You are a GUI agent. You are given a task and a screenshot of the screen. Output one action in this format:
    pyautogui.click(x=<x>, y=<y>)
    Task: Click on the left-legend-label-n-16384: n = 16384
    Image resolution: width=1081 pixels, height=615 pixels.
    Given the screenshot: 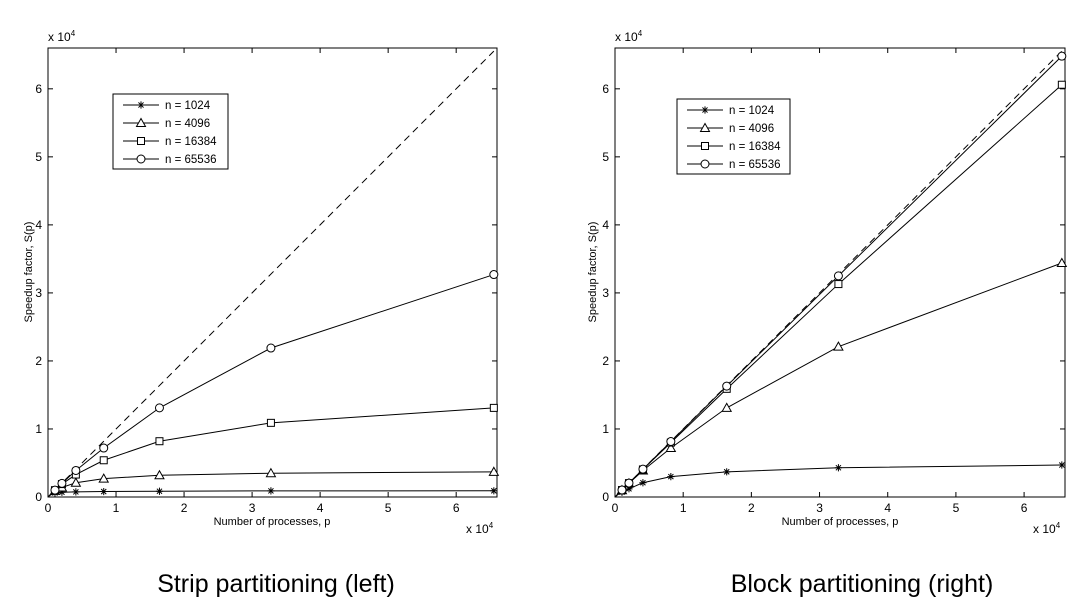 What is the action you would take?
    pyautogui.click(x=191, y=142)
    